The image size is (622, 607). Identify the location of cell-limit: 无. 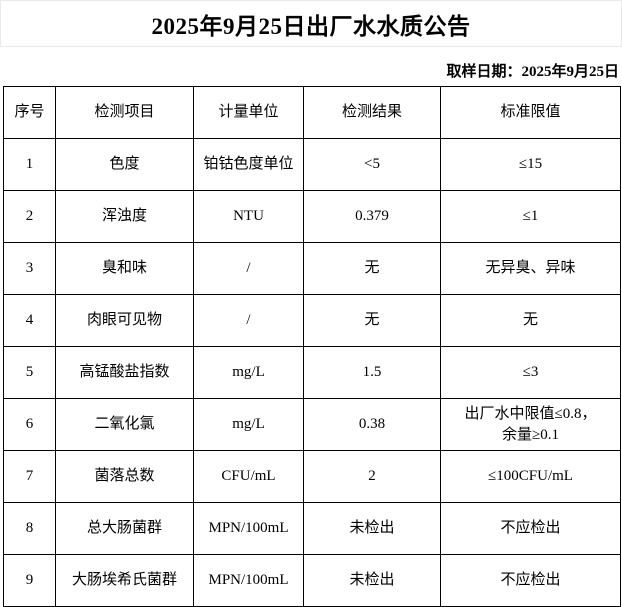
(530, 320).